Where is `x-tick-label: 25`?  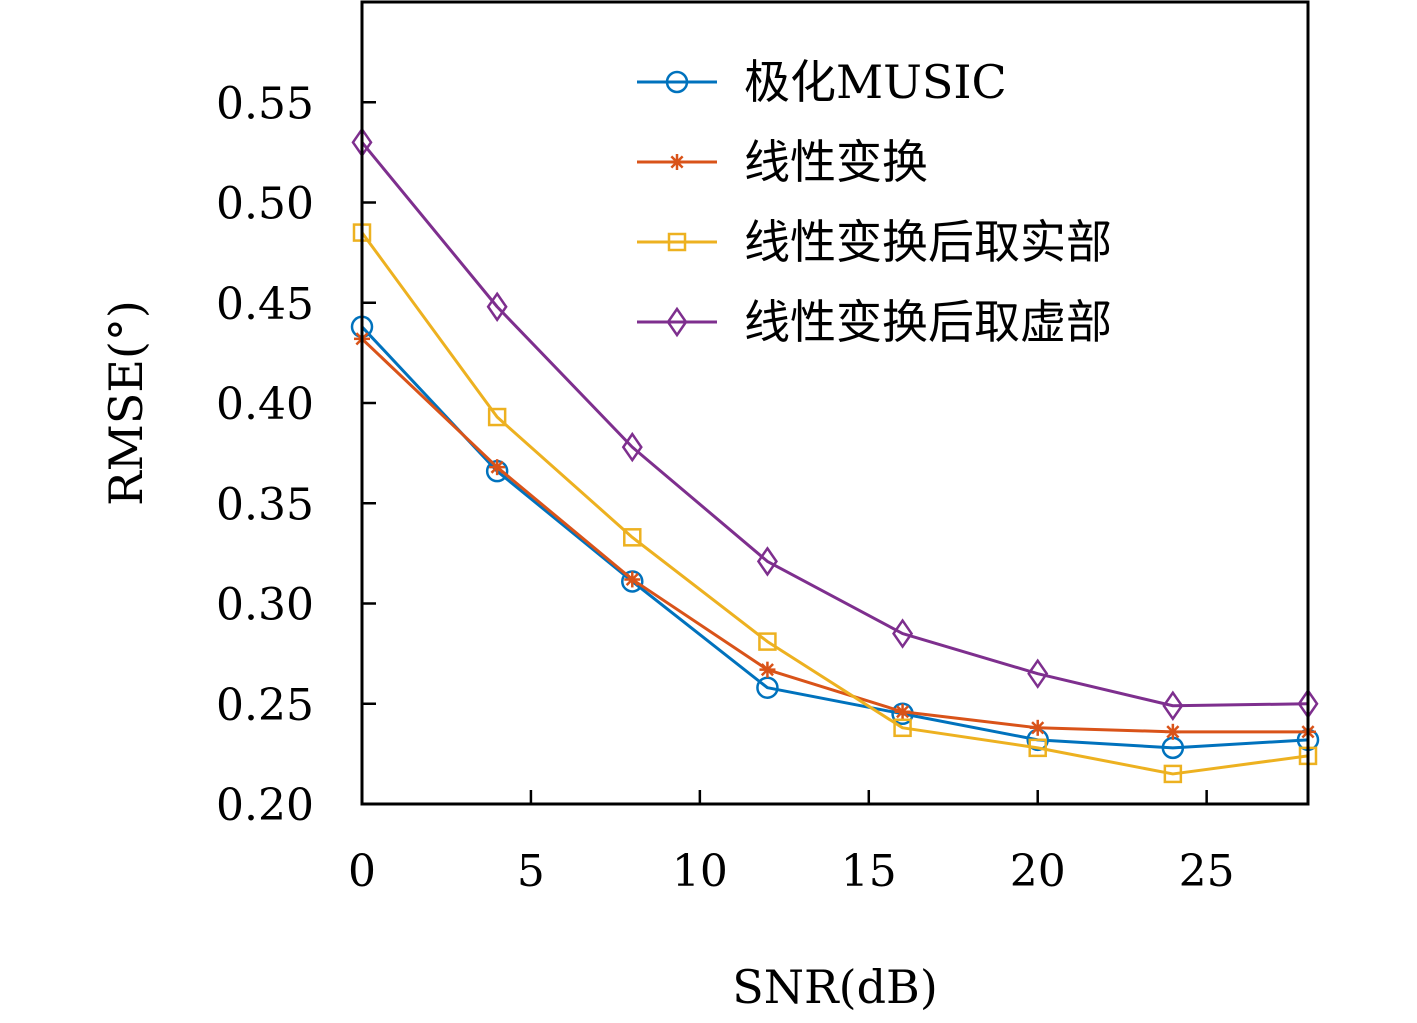 x-tick-label: 25 is located at coordinates (1207, 871).